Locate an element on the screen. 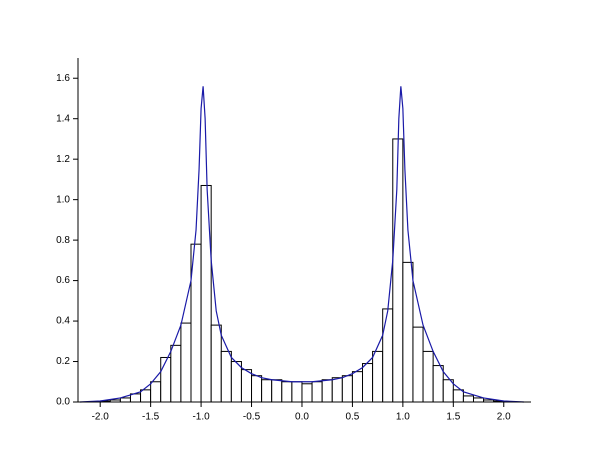  y-tick-label: 0.0 is located at coordinates (63, 402).